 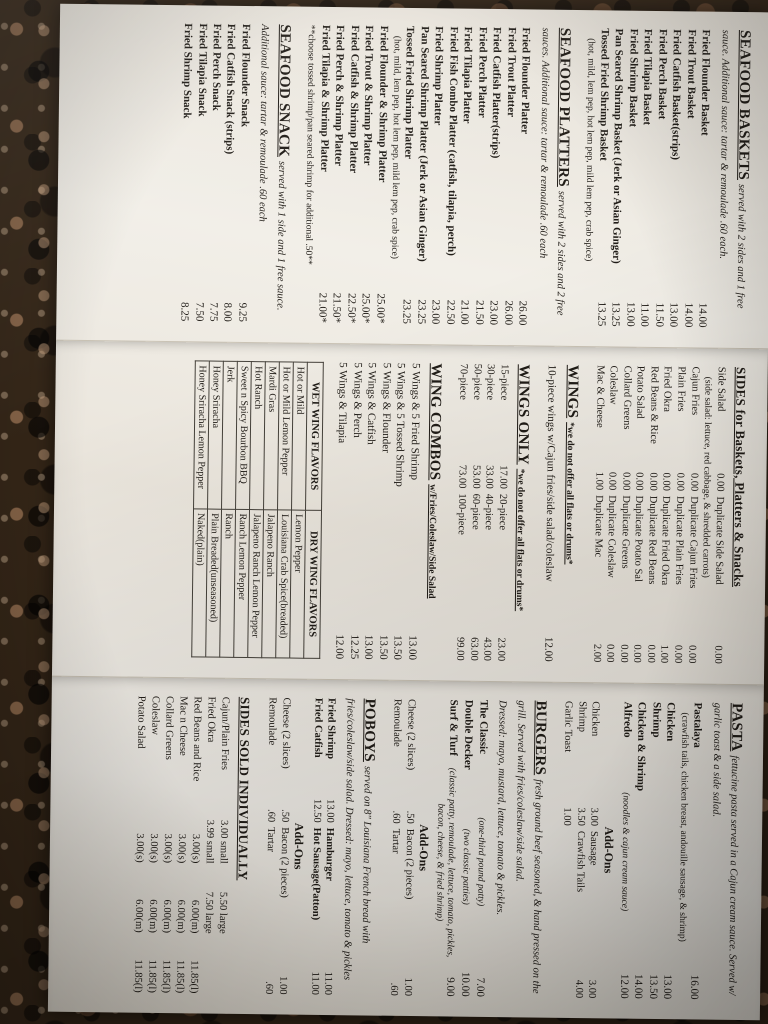 What do you see at coordinates (381, 175) in the screenshot?
I see `menu-item-row: Fried Flounder & Shrimp Platter 25.00*` at bounding box center [381, 175].